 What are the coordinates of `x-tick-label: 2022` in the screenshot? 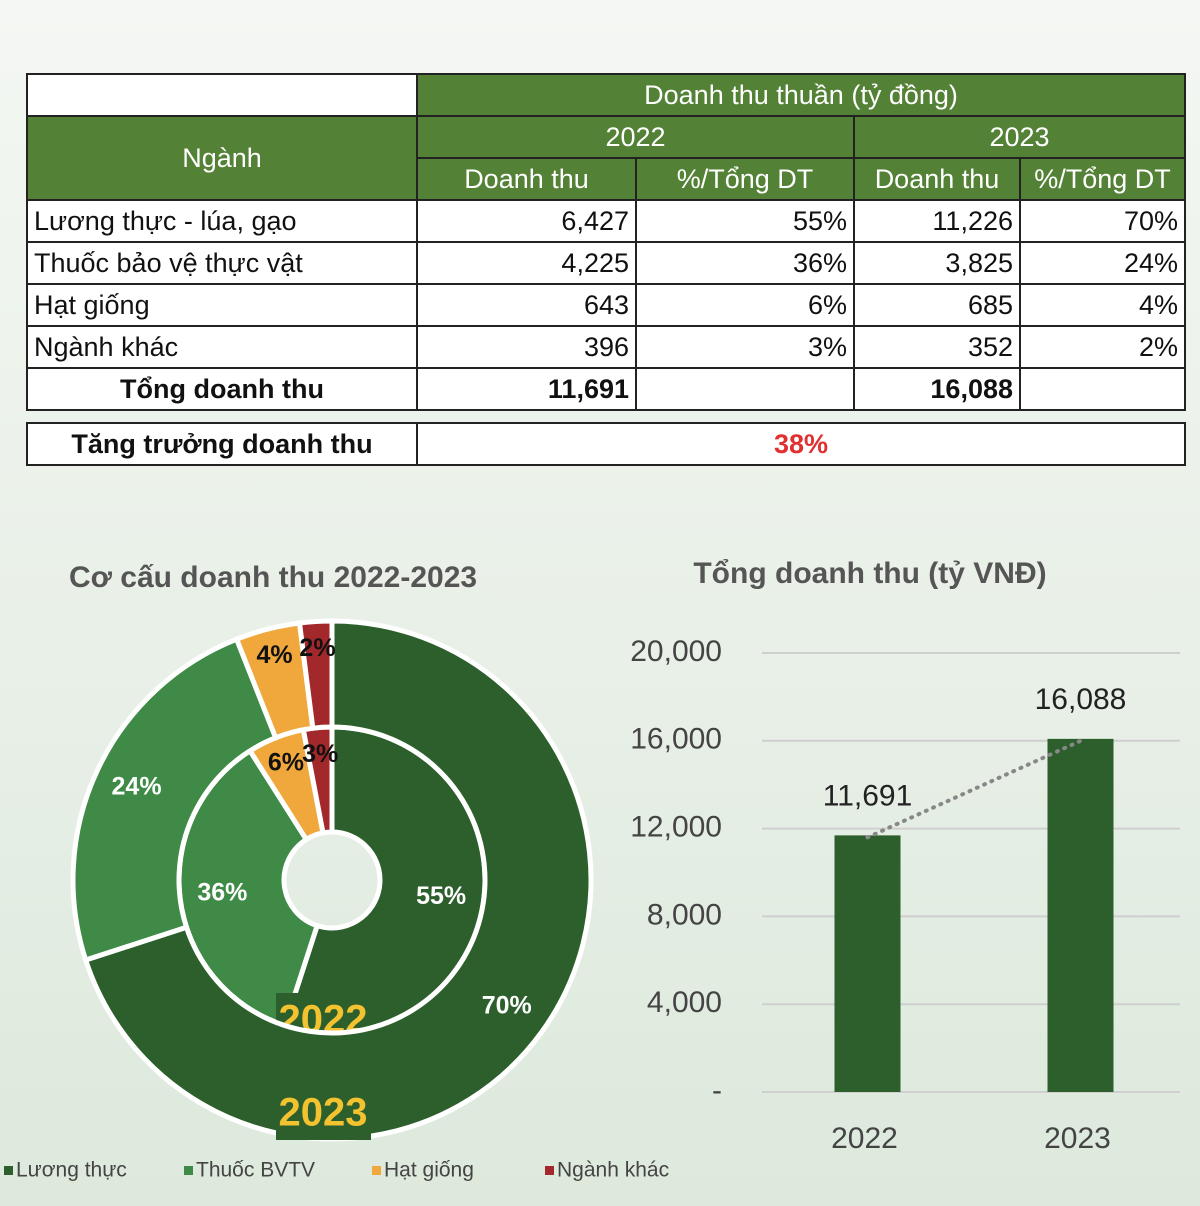 It's located at (864, 1138).